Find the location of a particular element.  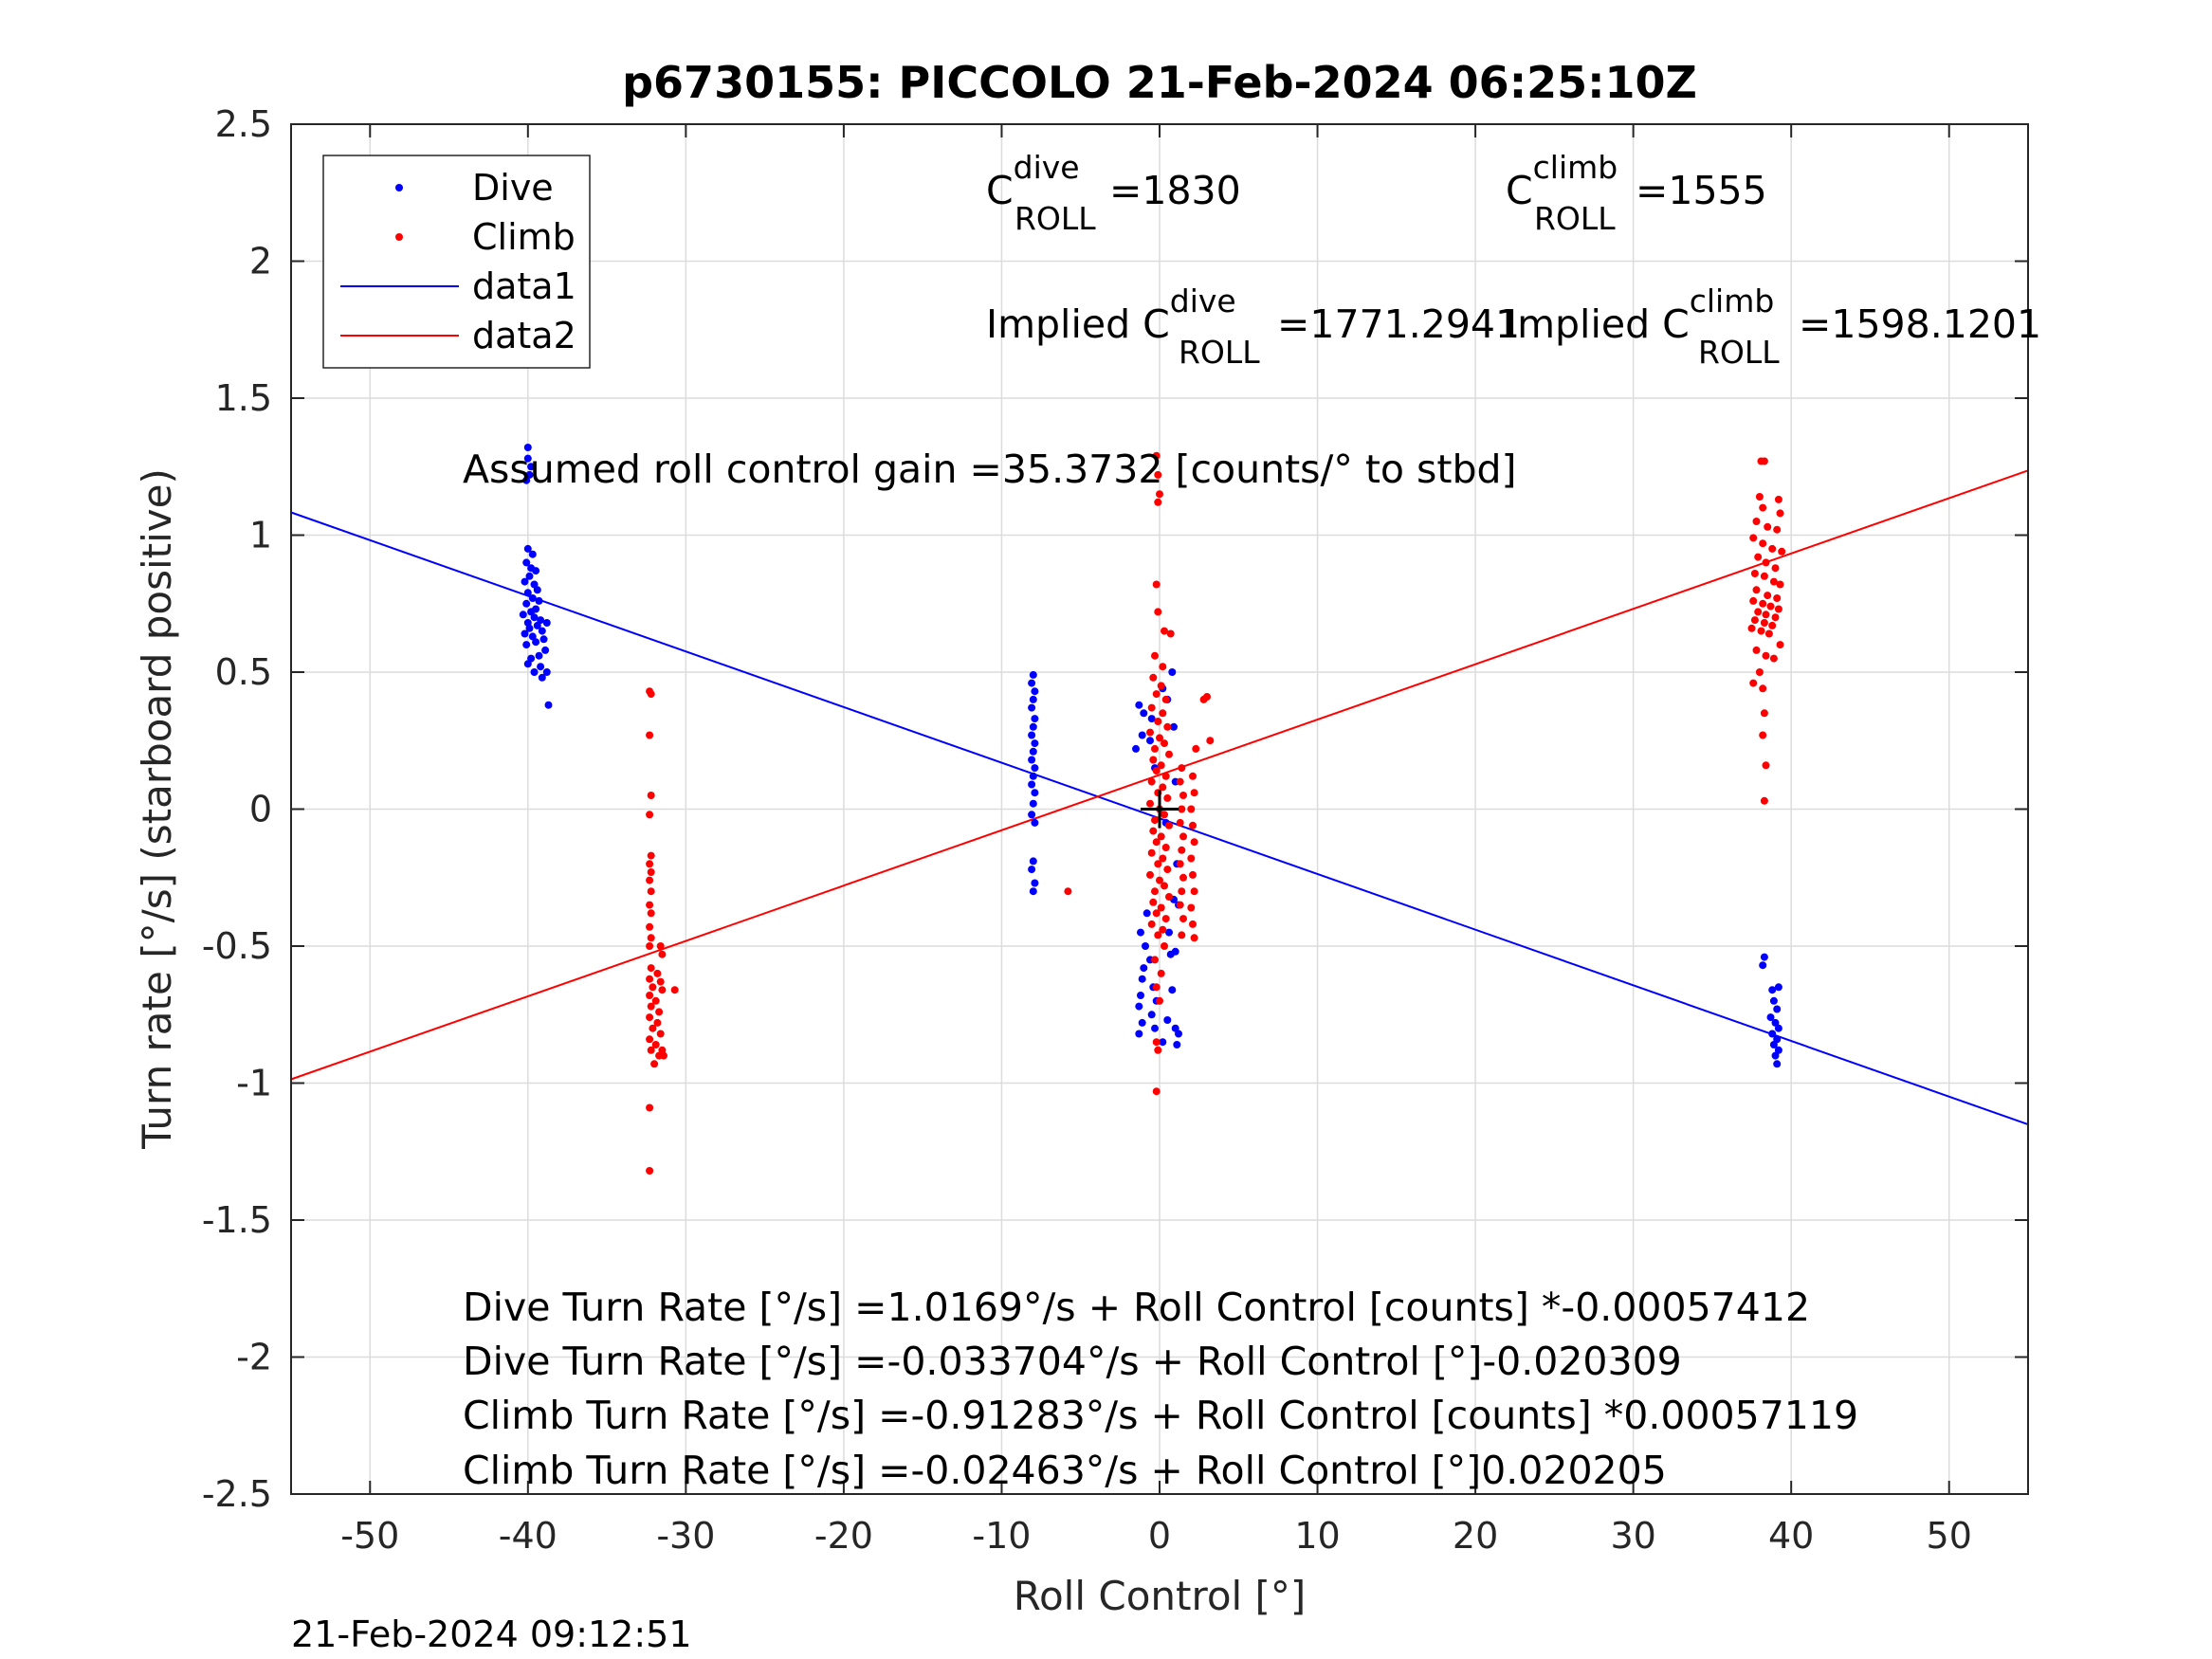

x-tick-label: 50 is located at coordinates (1949, 1536).